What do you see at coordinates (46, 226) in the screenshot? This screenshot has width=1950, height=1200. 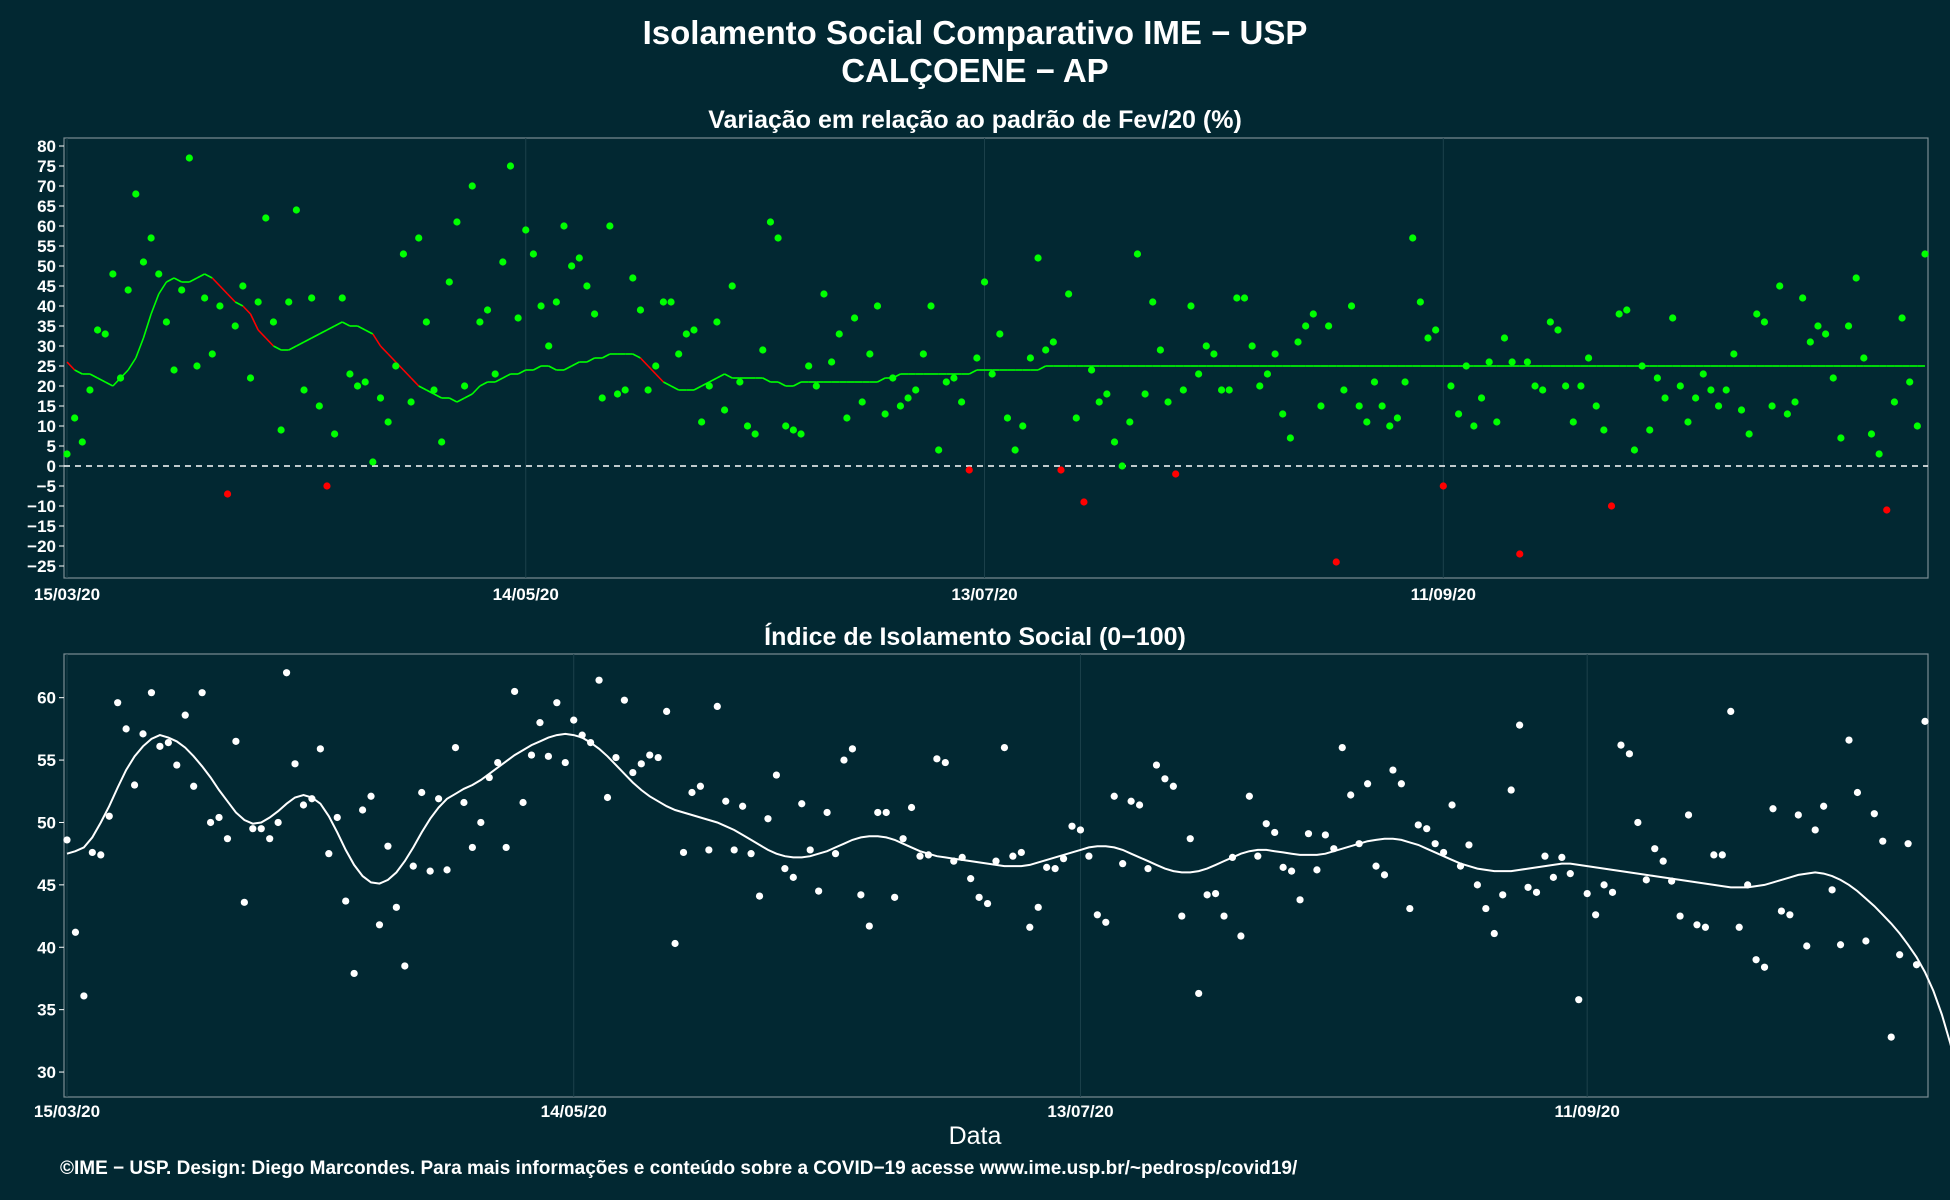 I see `y-tick-label: 60` at bounding box center [46, 226].